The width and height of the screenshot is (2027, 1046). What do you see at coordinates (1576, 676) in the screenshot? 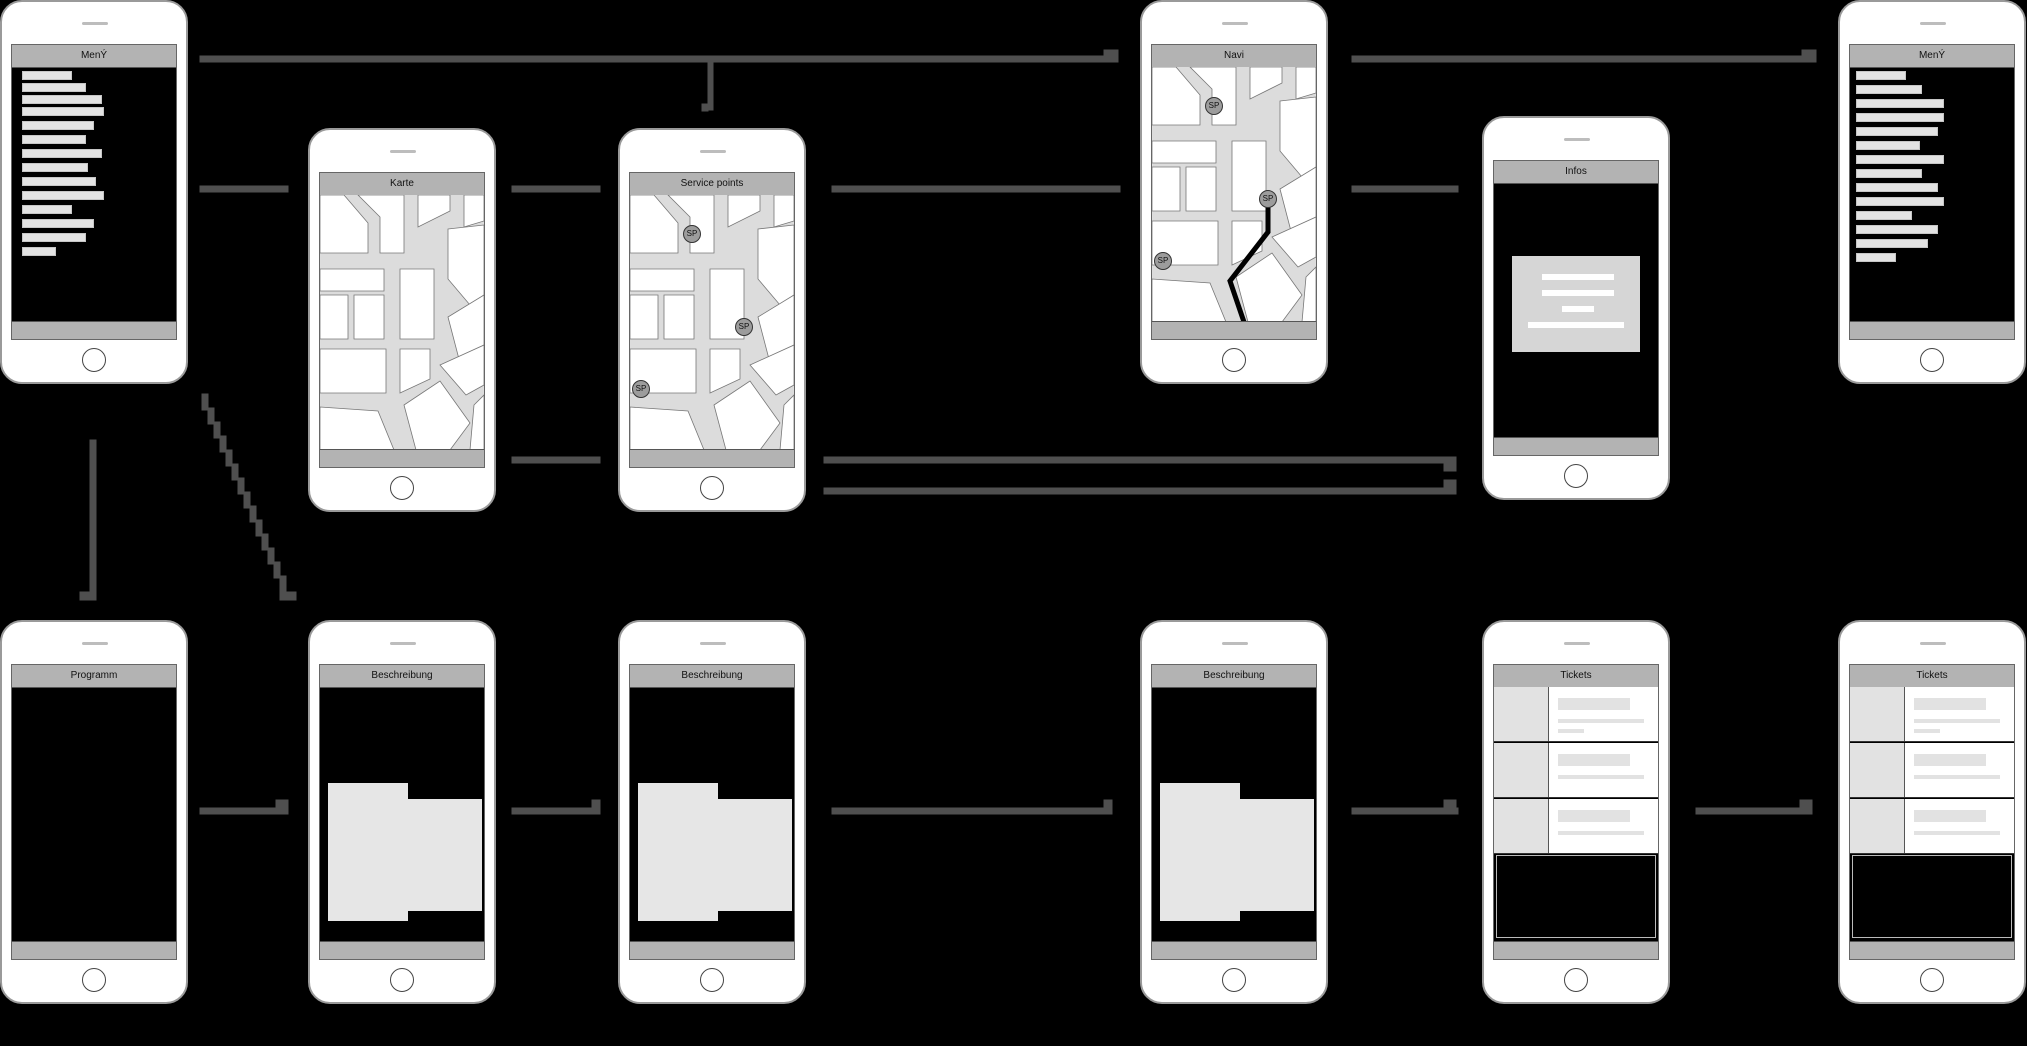
I see `screen-title: Tickets` at bounding box center [1576, 676].